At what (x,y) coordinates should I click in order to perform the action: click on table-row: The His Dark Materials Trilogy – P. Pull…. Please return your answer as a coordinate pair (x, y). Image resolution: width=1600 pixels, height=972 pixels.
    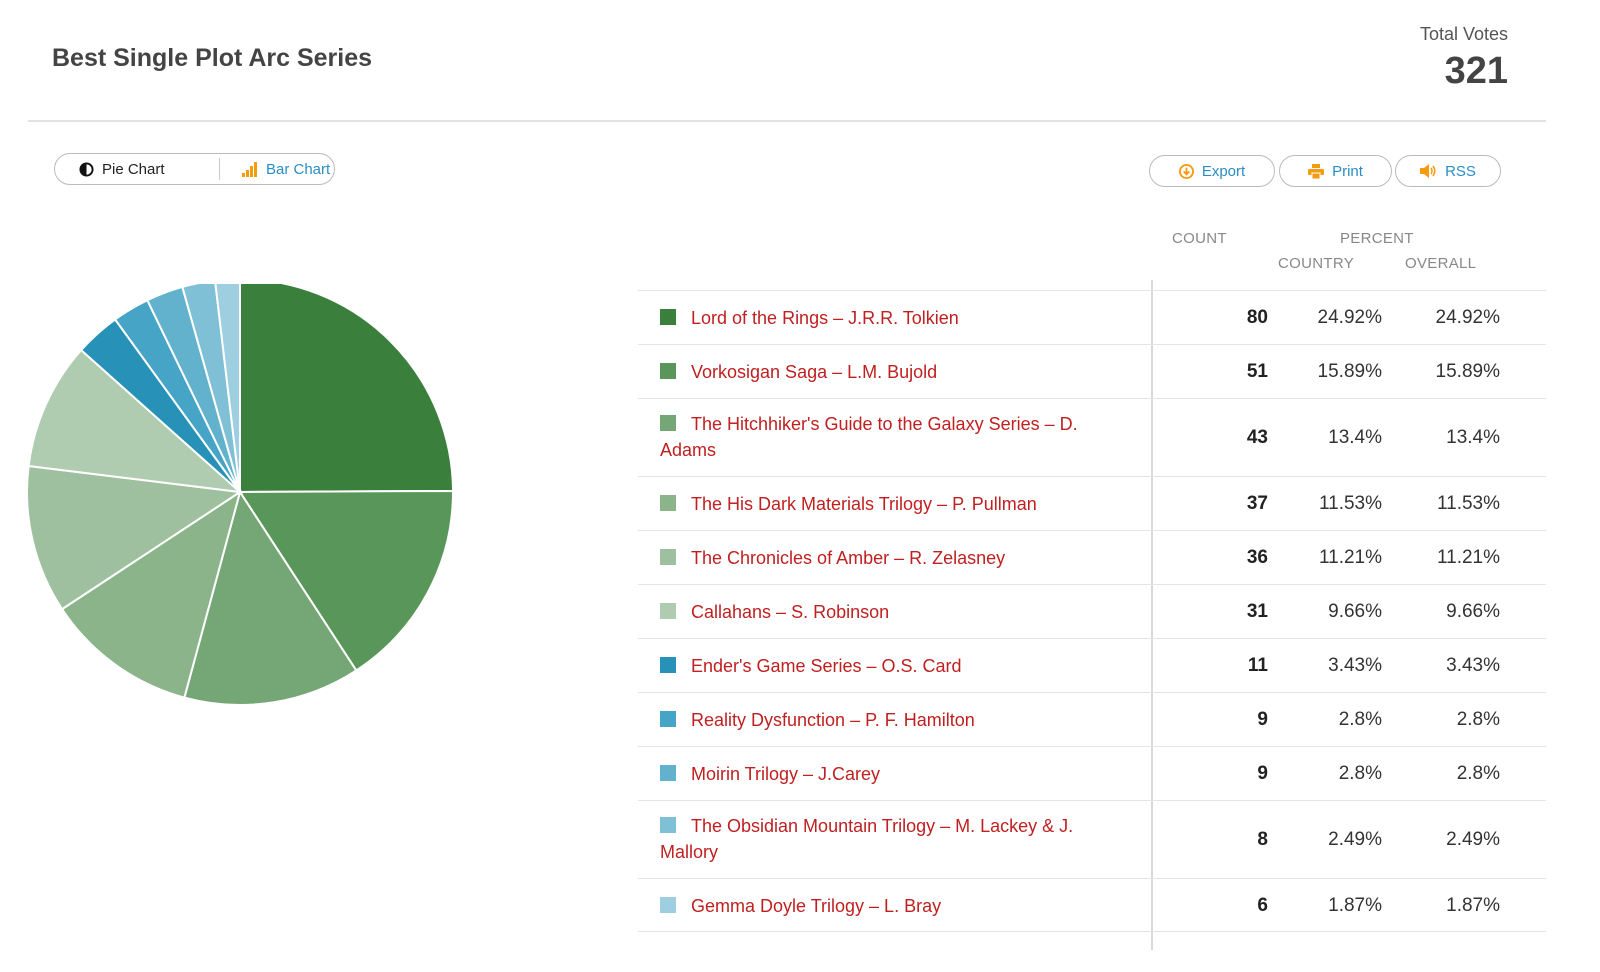
    Looking at the image, I should click on (1092, 503).